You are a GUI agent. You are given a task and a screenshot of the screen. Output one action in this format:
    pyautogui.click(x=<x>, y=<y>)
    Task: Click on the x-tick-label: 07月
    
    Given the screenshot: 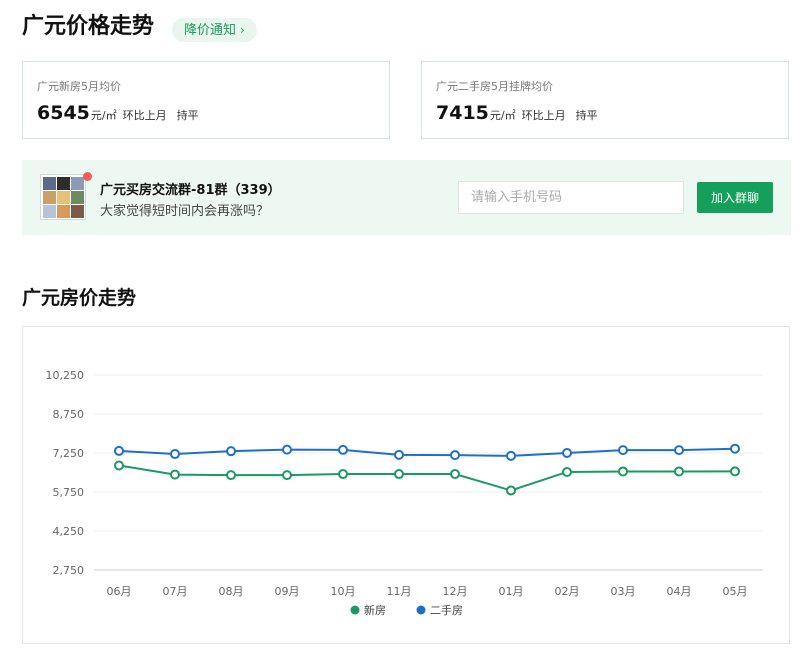 What is the action you would take?
    pyautogui.click(x=175, y=591)
    